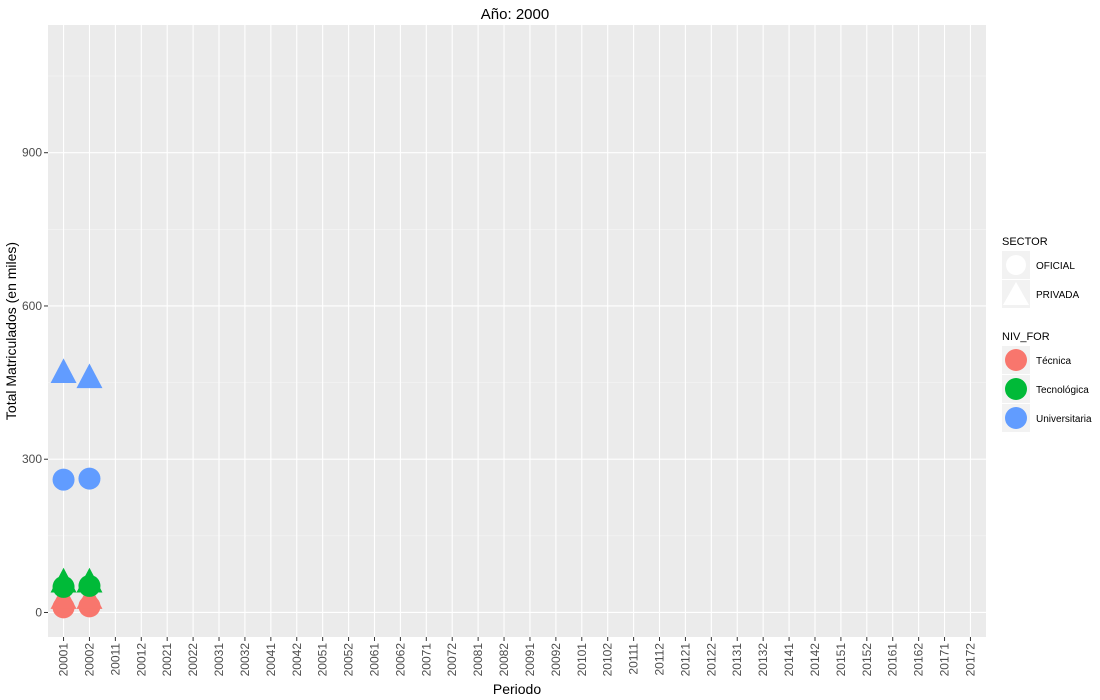 The height and width of the screenshot is (700, 1100). What do you see at coordinates (517, 689) in the screenshot?
I see `x-axis-title: Periodo` at bounding box center [517, 689].